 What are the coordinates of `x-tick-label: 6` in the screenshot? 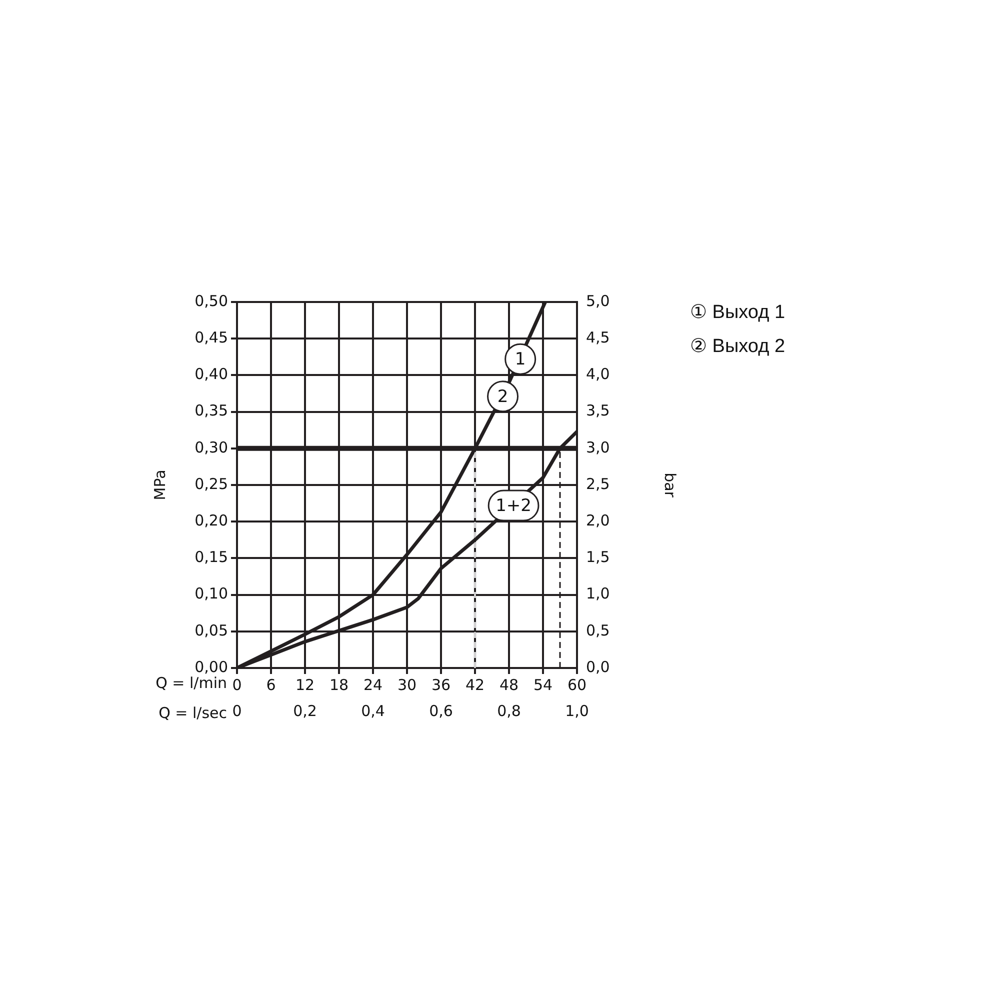 It's located at (271, 685).